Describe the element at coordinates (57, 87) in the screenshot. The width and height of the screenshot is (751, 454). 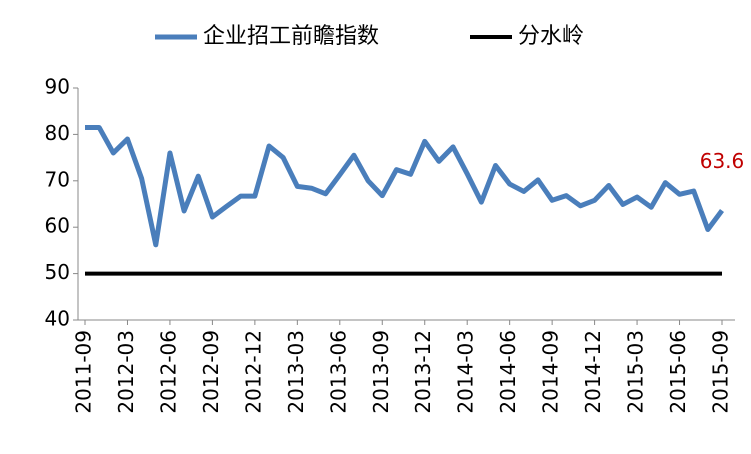
I see `y-tick-label: 90` at that location.